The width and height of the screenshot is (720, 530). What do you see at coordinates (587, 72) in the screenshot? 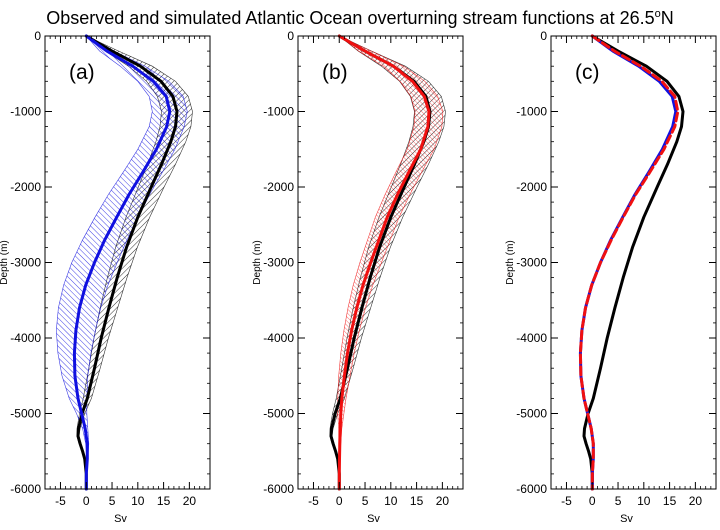
I see `panel-label: (c)` at bounding box center [587, 72].